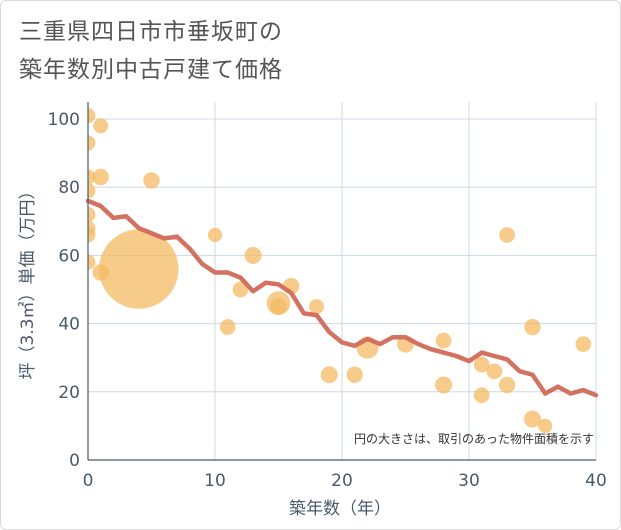 This screenshot has height=530, width=621. I want to click on x-tick-label: 20, so click(342, 481).